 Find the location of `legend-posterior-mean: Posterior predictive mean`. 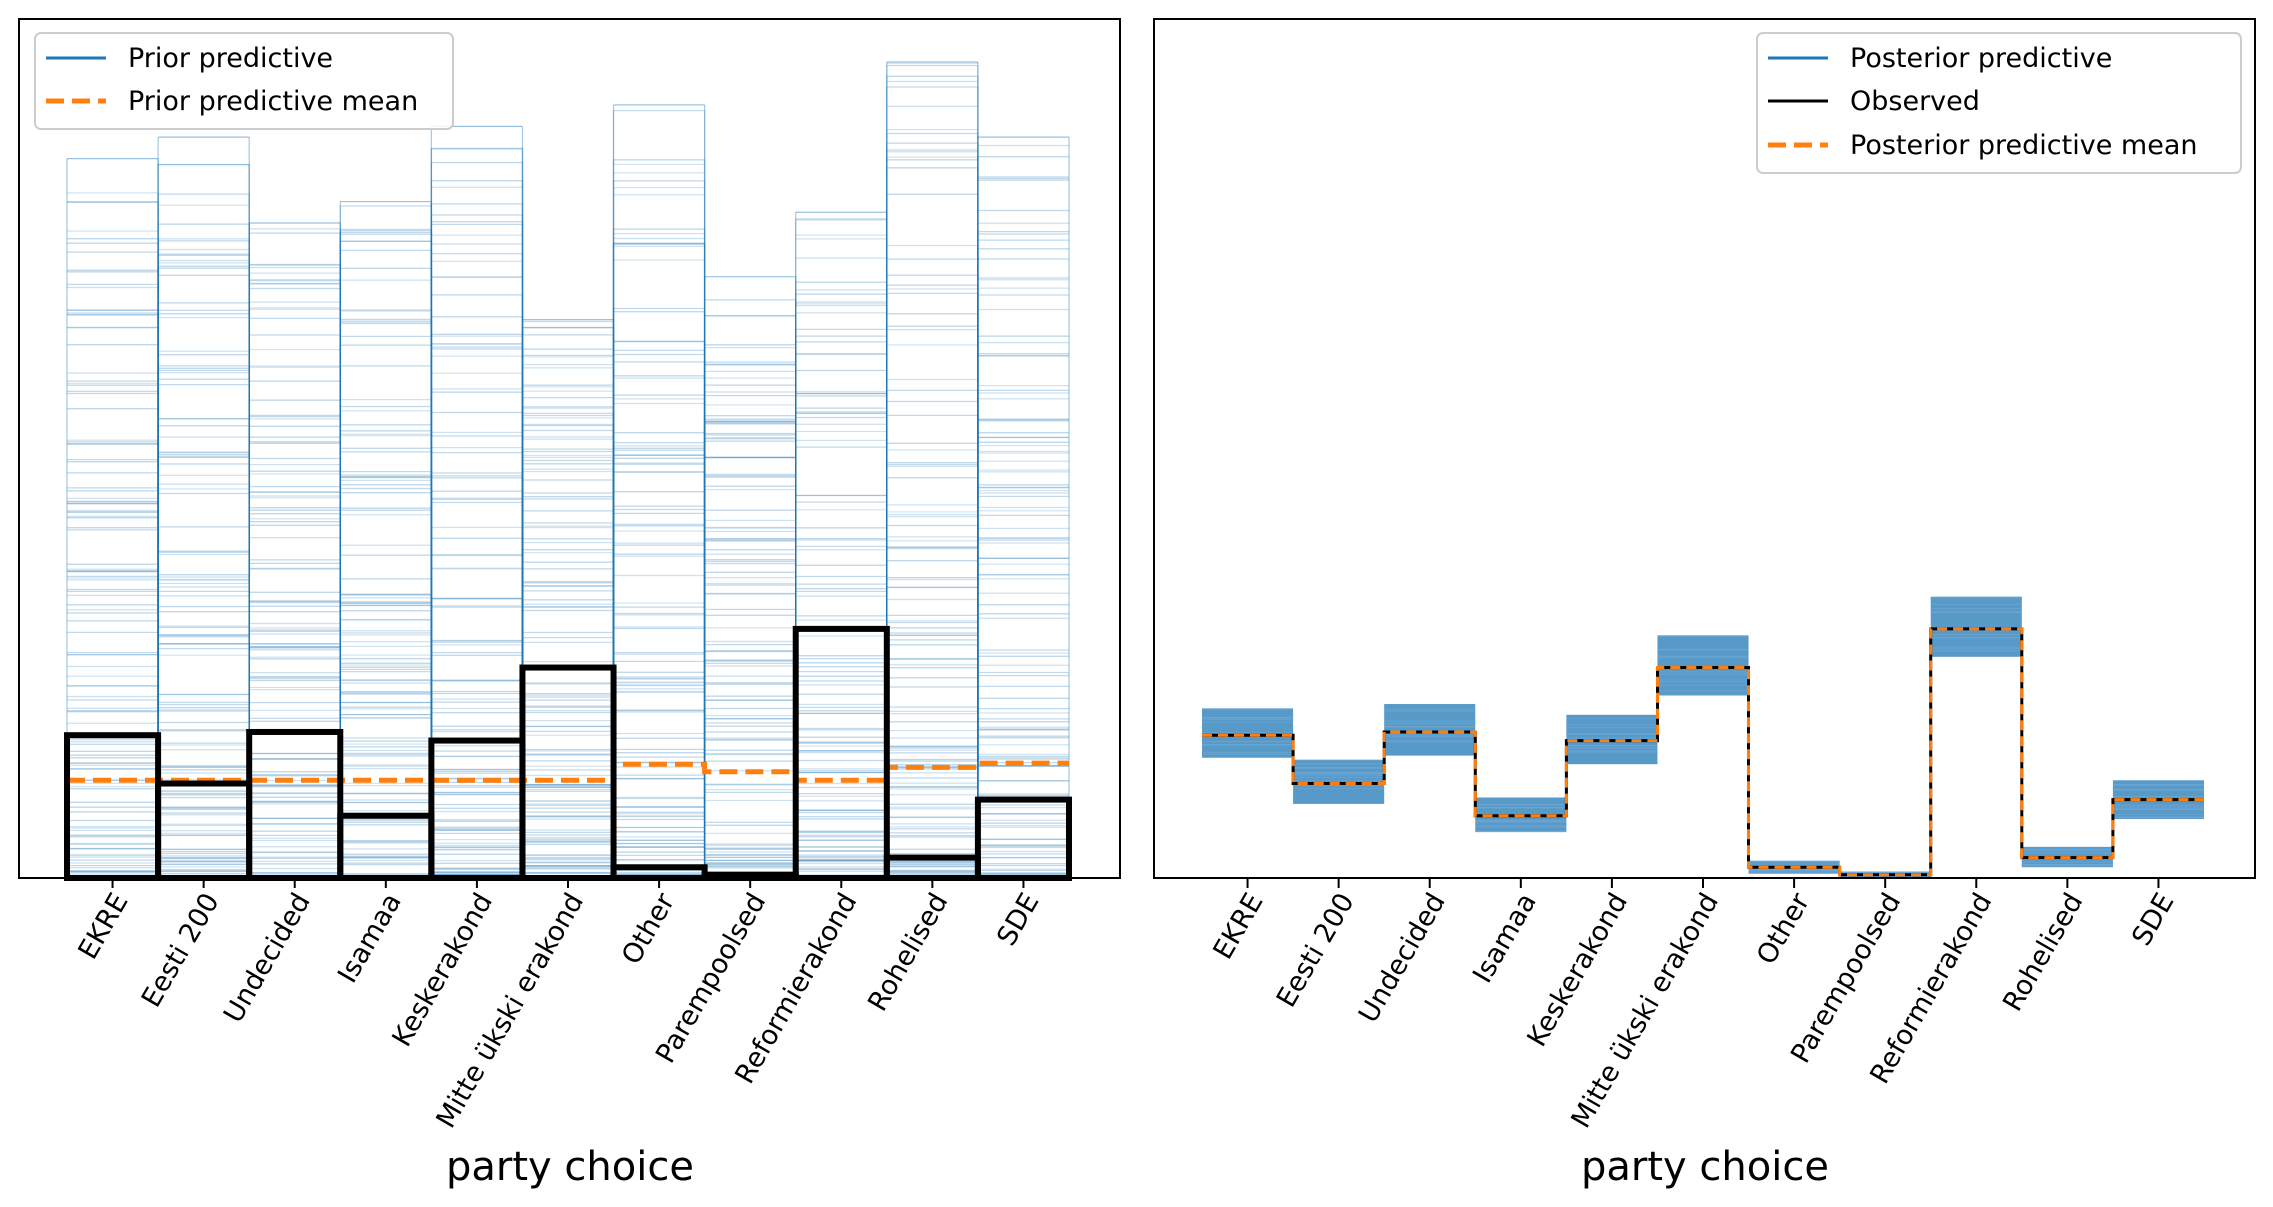

legend-posterior-mean: Posterior predictive mean is located at coordinates (2023, 145).